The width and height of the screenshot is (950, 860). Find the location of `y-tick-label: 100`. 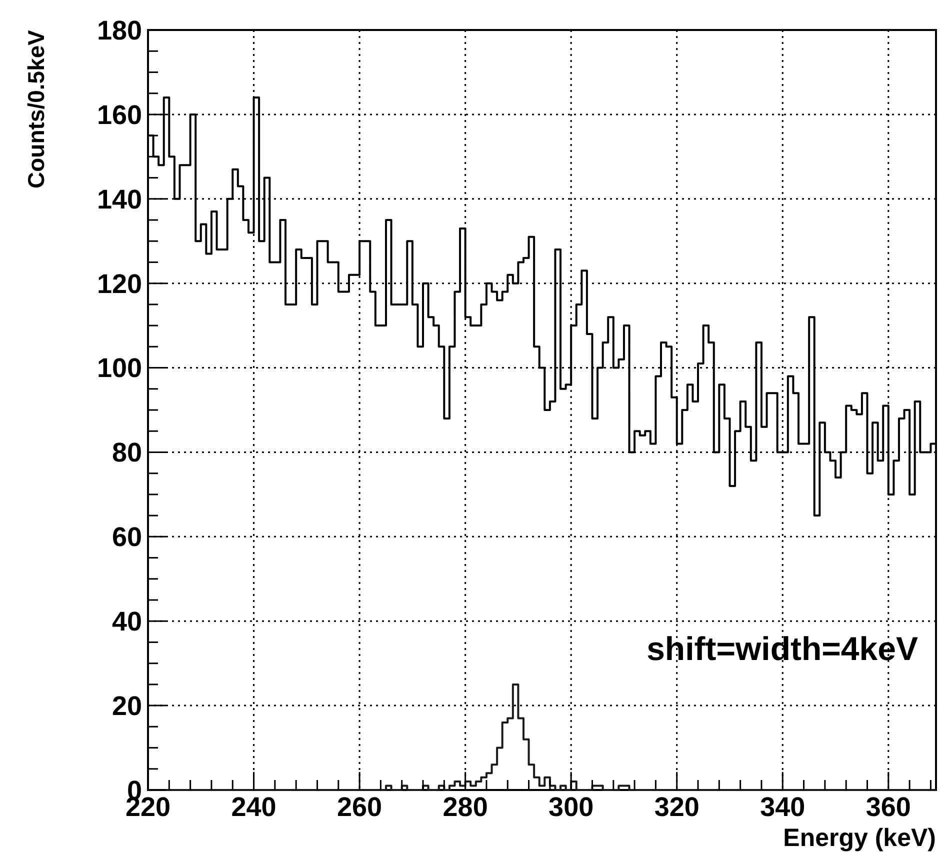

y-tick-label: 100 is located at coordinates (119, 368).